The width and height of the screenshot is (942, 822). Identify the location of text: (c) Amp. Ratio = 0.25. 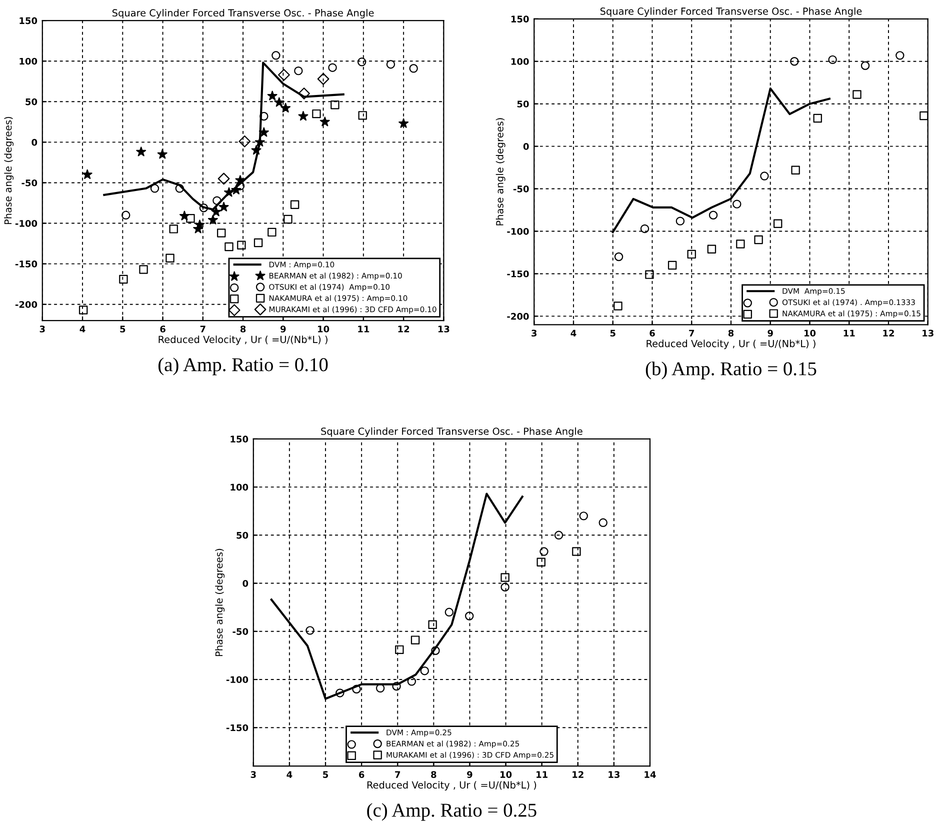
(451, 812).